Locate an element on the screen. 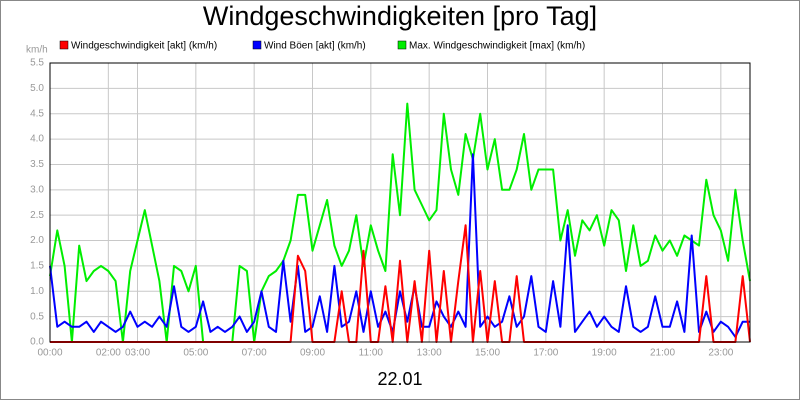 This screenshot has width=800, height=400. y-tick-label: 4.5 is located at coordinates (37, 113).